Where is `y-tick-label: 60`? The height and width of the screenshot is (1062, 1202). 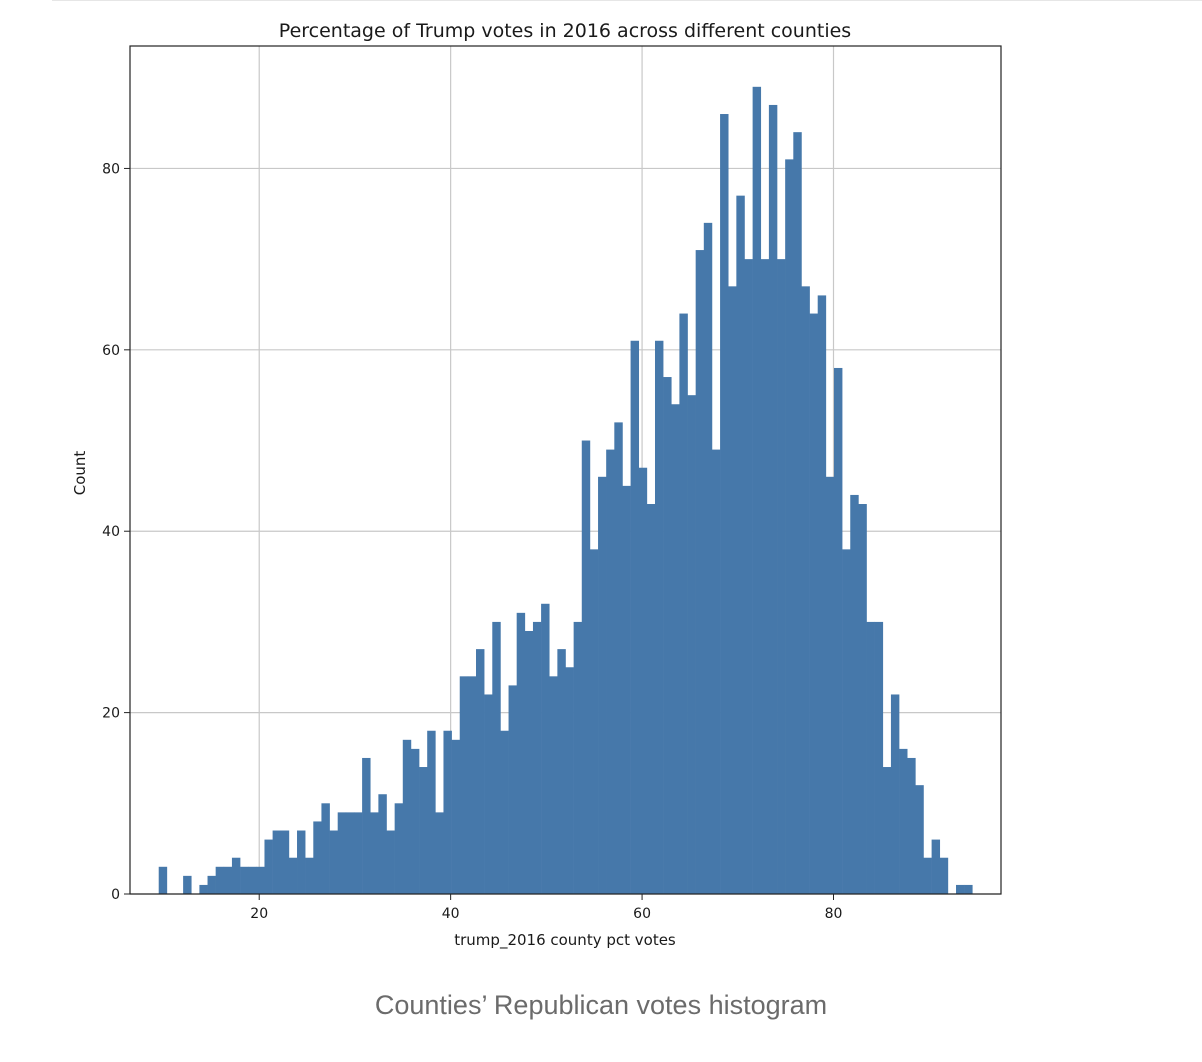 y-tick-label: 60 is located at coordinates (111, 351).